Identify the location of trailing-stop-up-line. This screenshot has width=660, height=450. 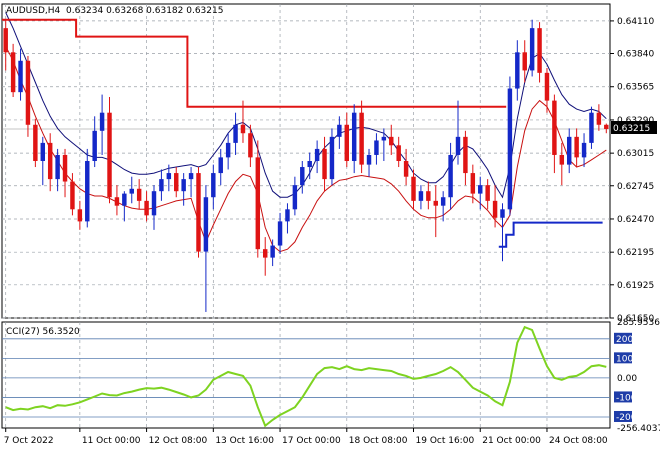
(550, 234).